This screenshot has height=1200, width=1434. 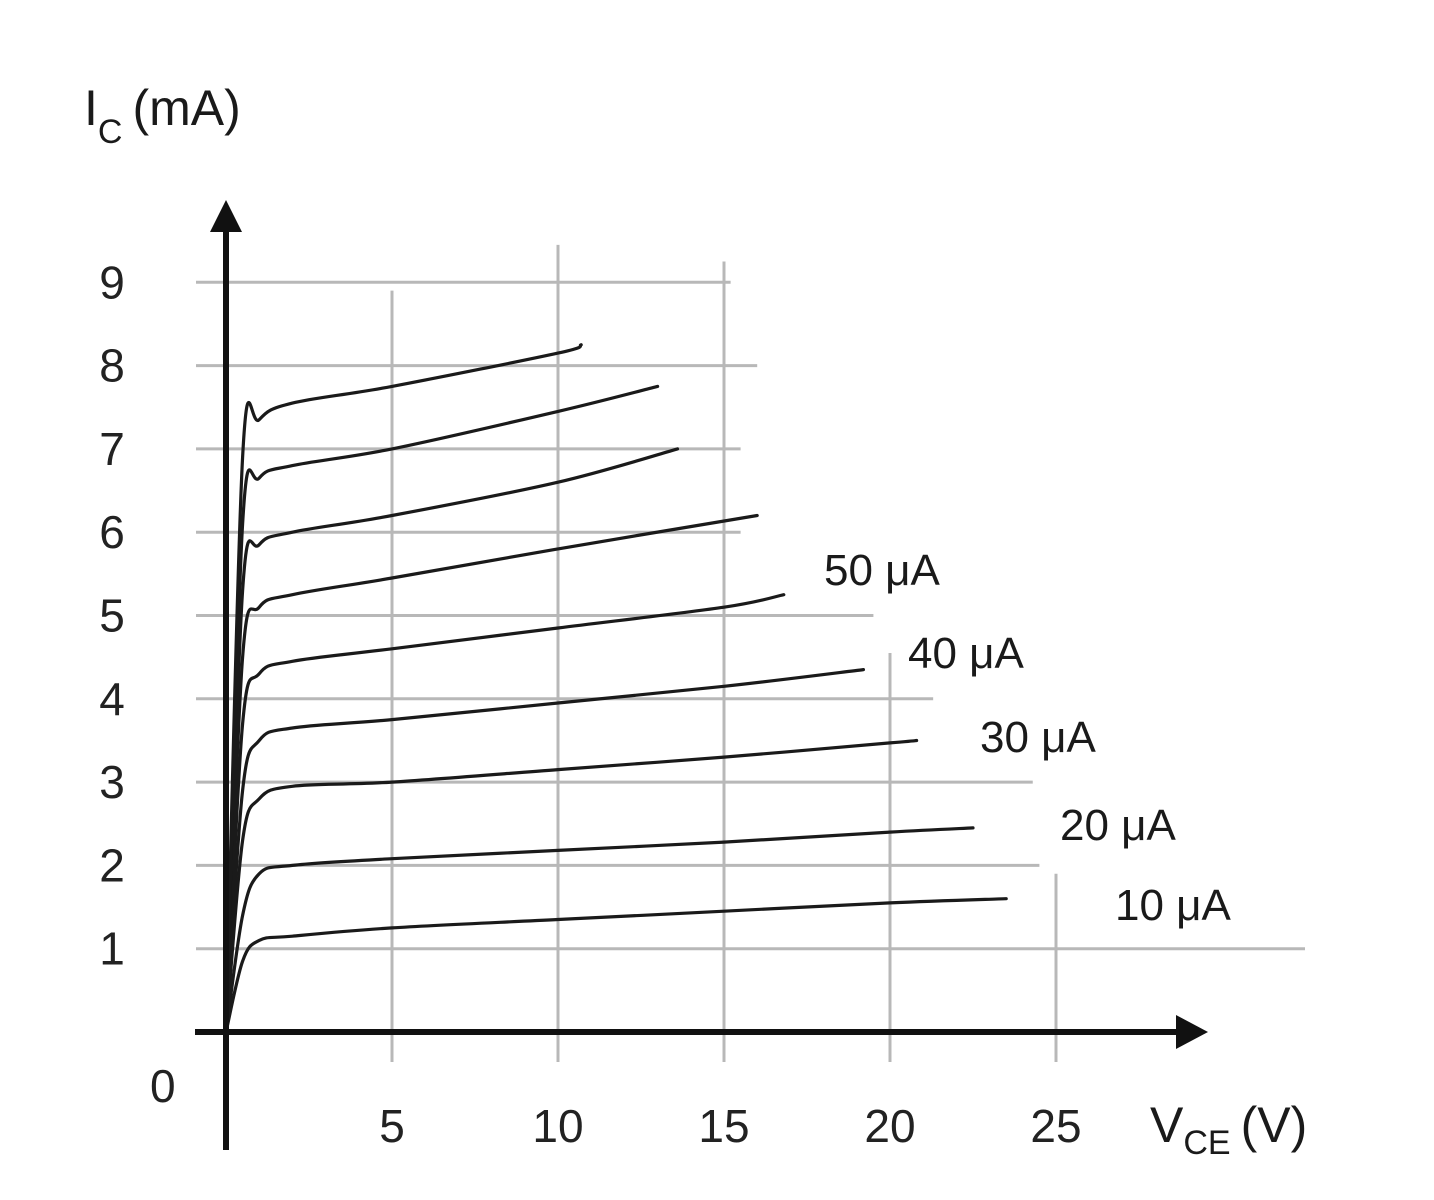 I want to click on x-tick-label-5: 5, so click(x=392, y=1126).